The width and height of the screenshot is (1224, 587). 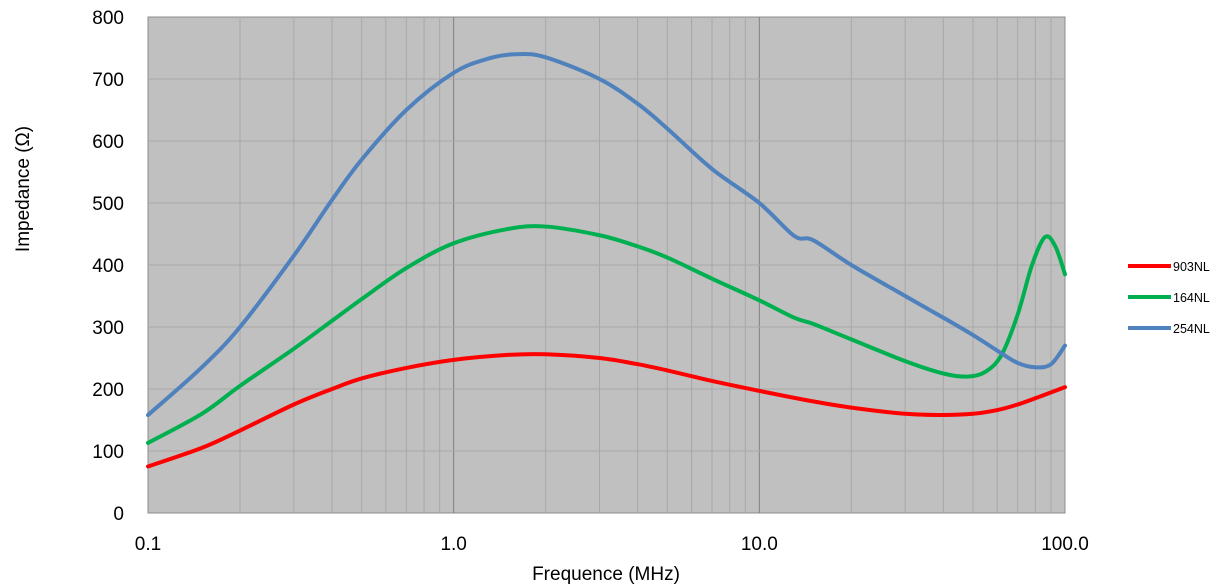 What do you see at coordinates (108, 390) in the screenshot?
I see `y-tick-label: 200` at bounding box center [108, 390].